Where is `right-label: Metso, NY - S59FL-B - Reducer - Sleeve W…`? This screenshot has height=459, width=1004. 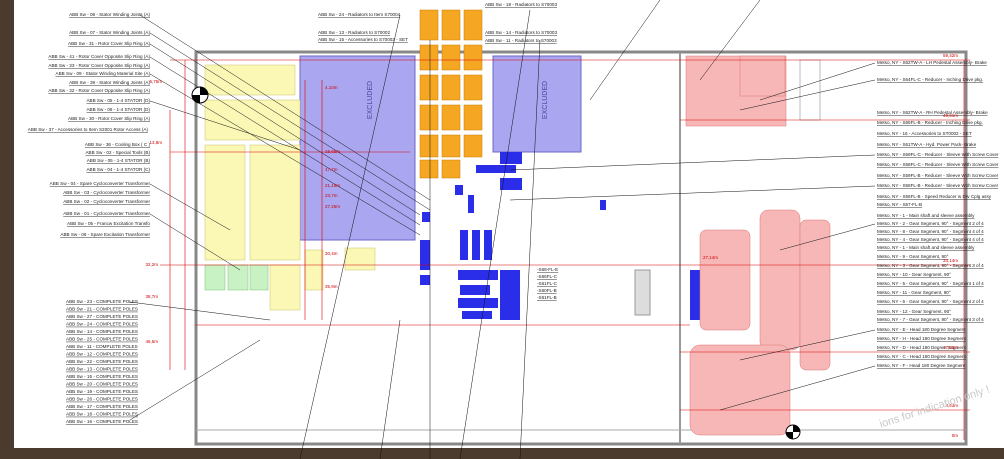 right-label: Metso, NY - S59FL-B - Reducer - Sleeve W… is located at coordinates (938, 175).